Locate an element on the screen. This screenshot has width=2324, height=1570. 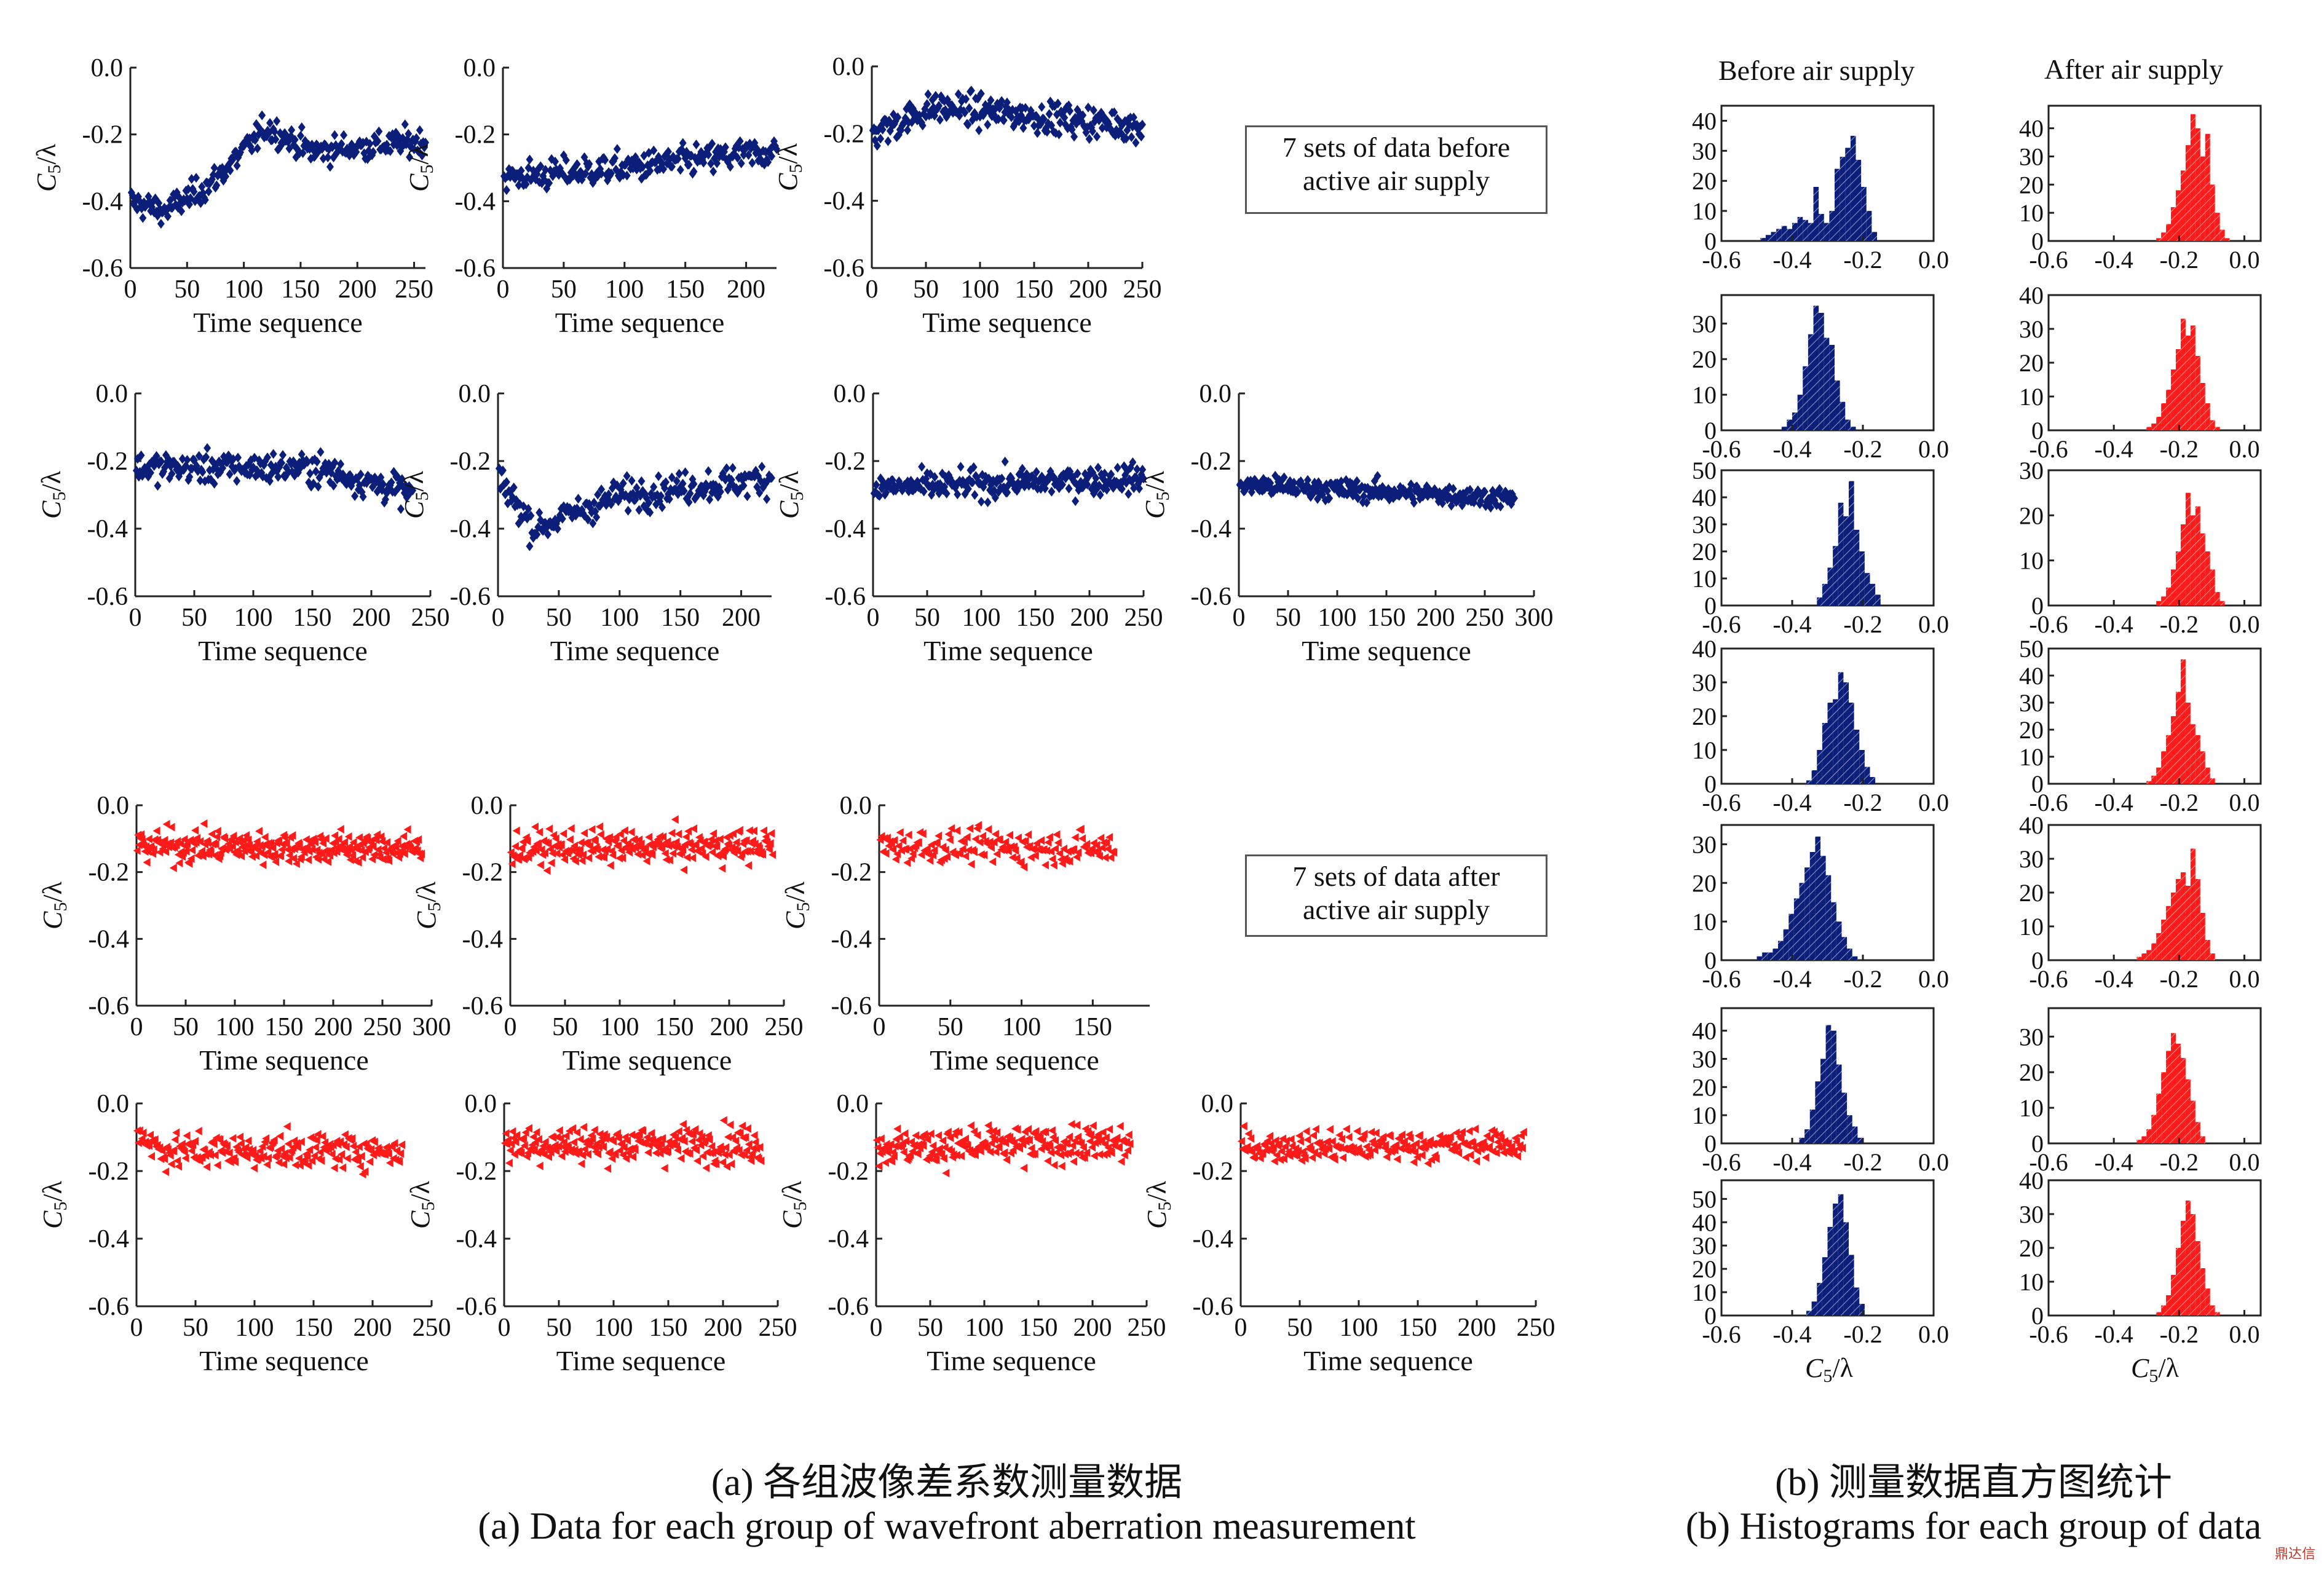
legend-after: 7 sets of data after active air supply is located at coordinates (1396, 896).